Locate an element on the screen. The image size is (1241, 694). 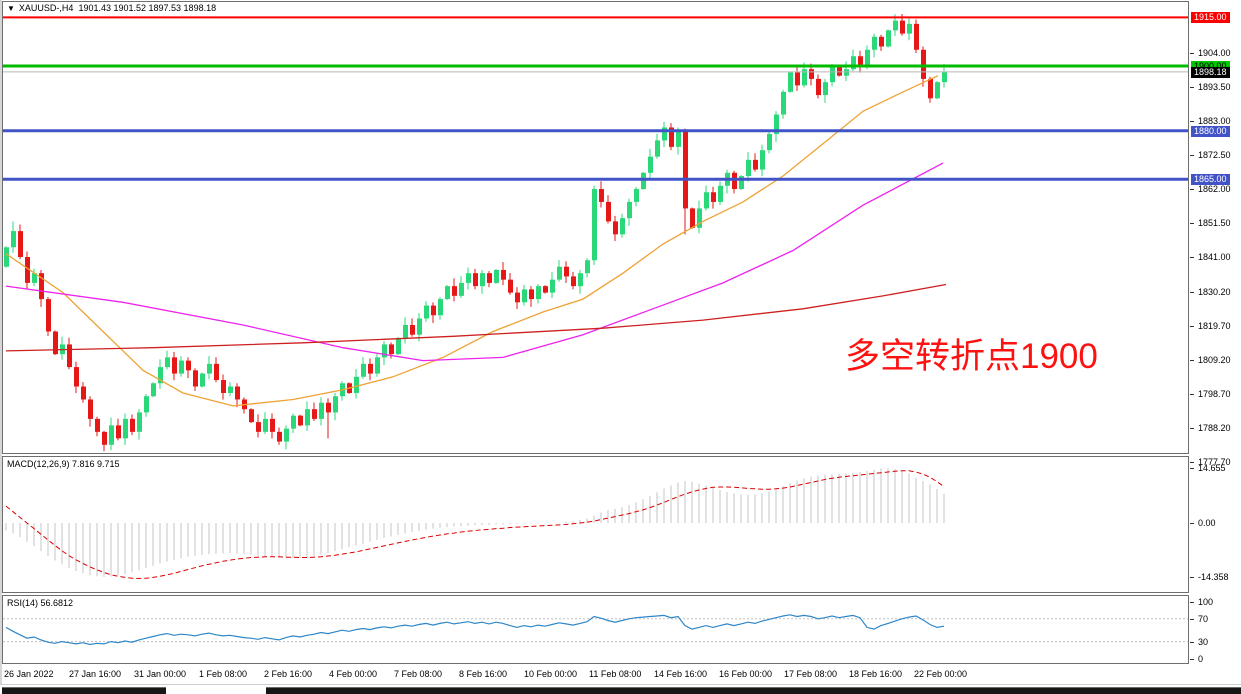
price-tick-label: 1809.20 is located at coordinates (1214, 359).